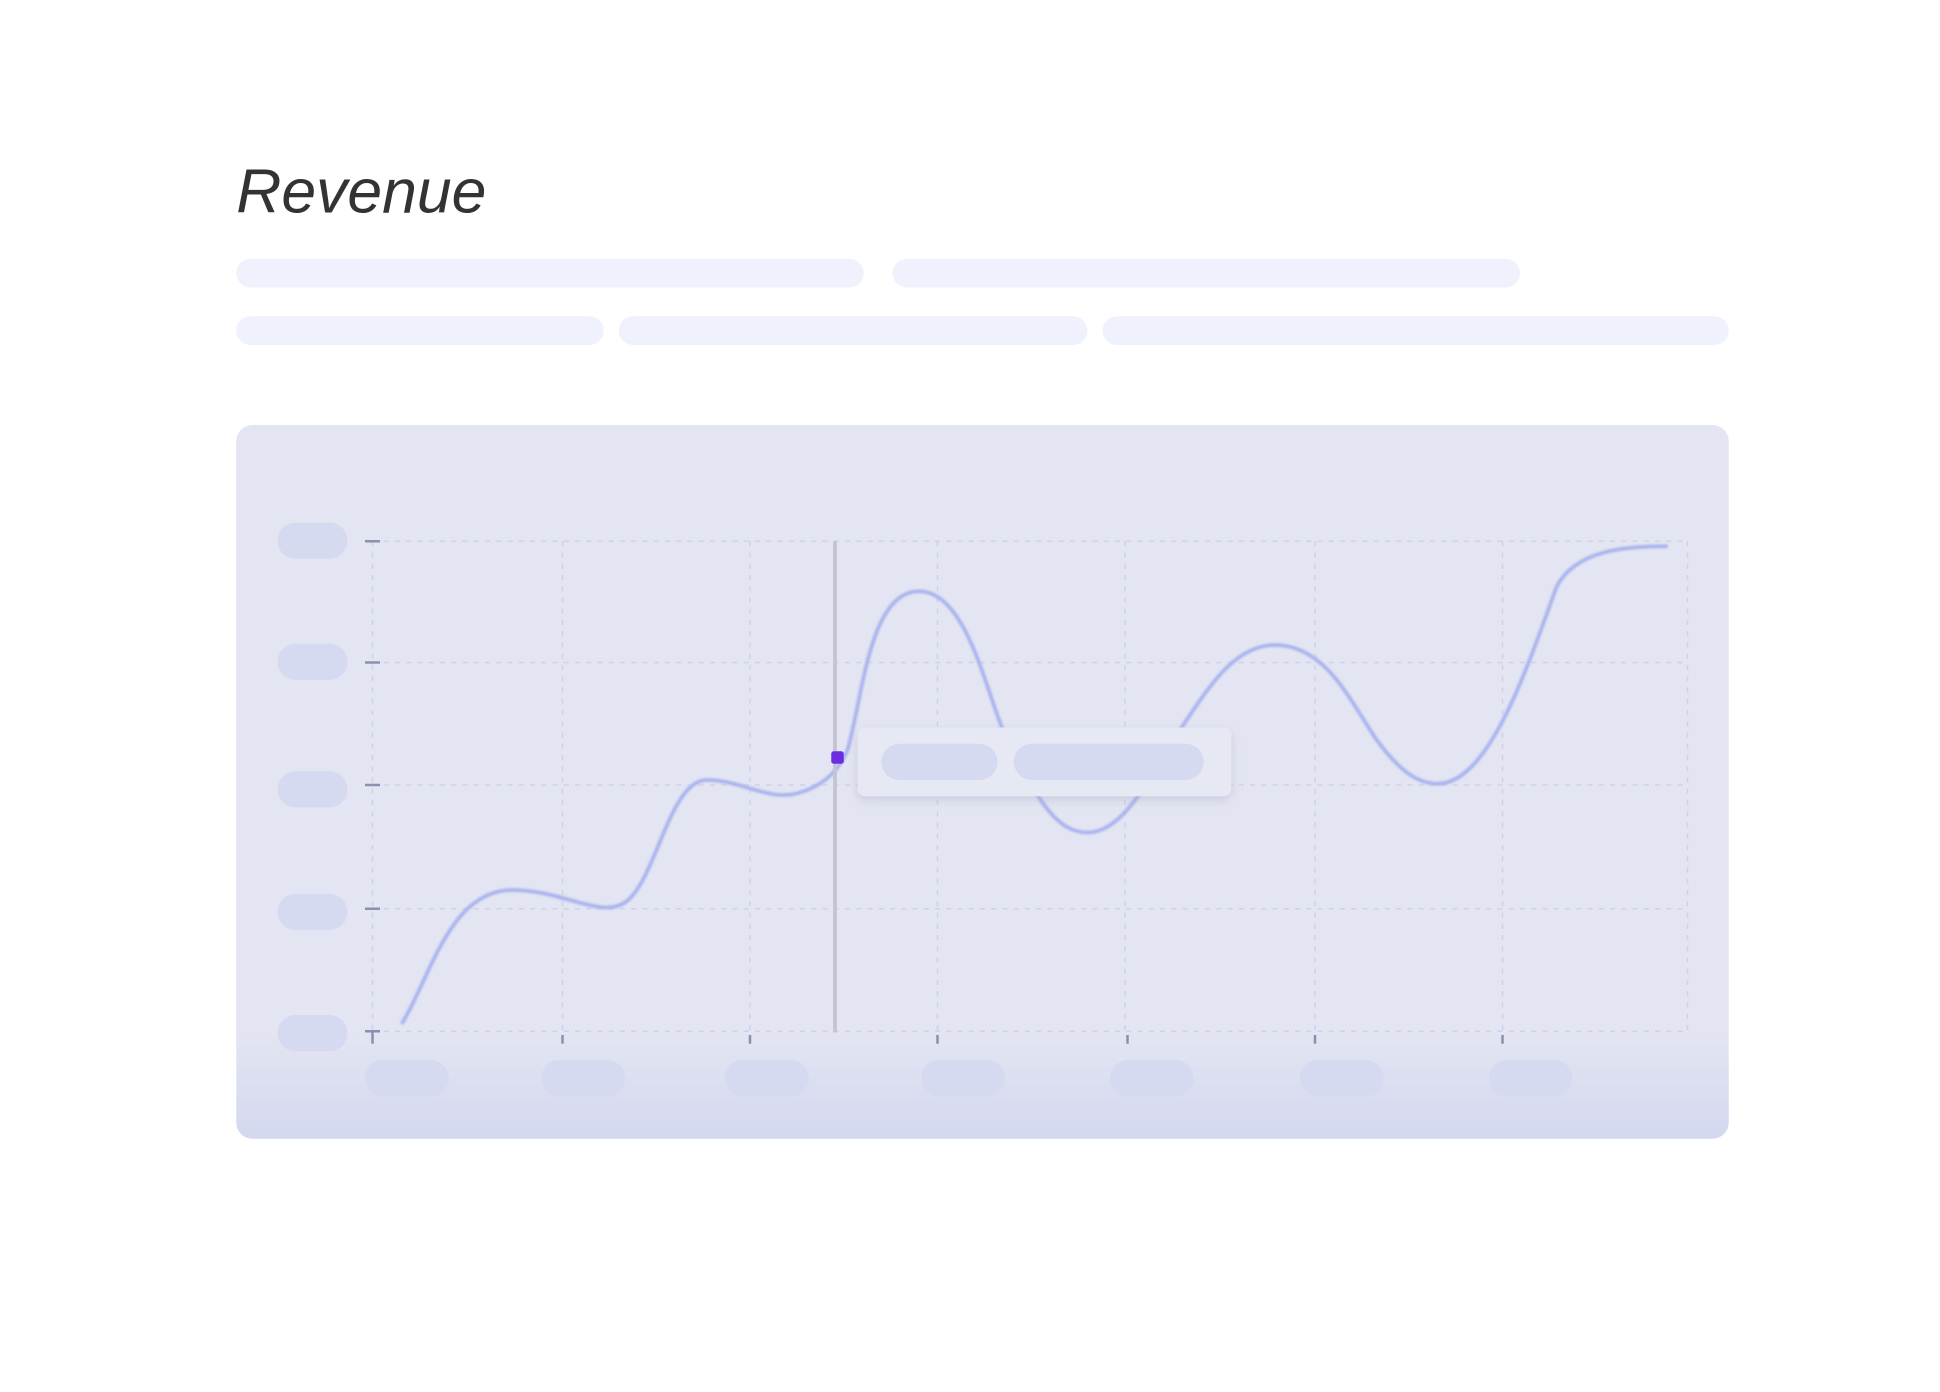  I want to click on page-title: Revenue, so click(361, 192).